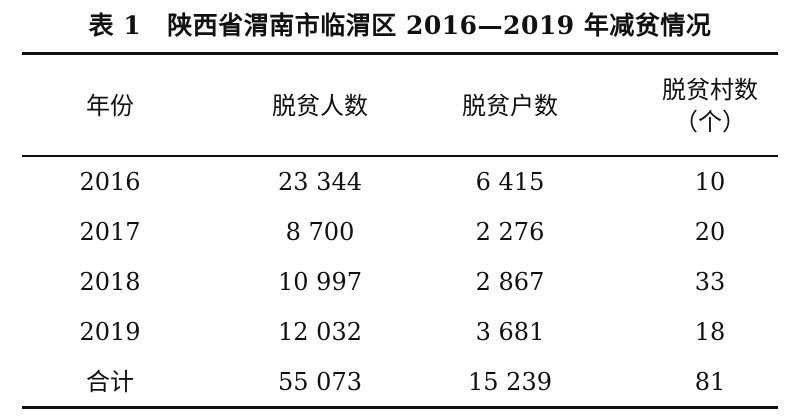  What do you see at coordinates (115, 25) in the screenshot?
I see `table-number: 表 1` at bounding box center [115, 25].